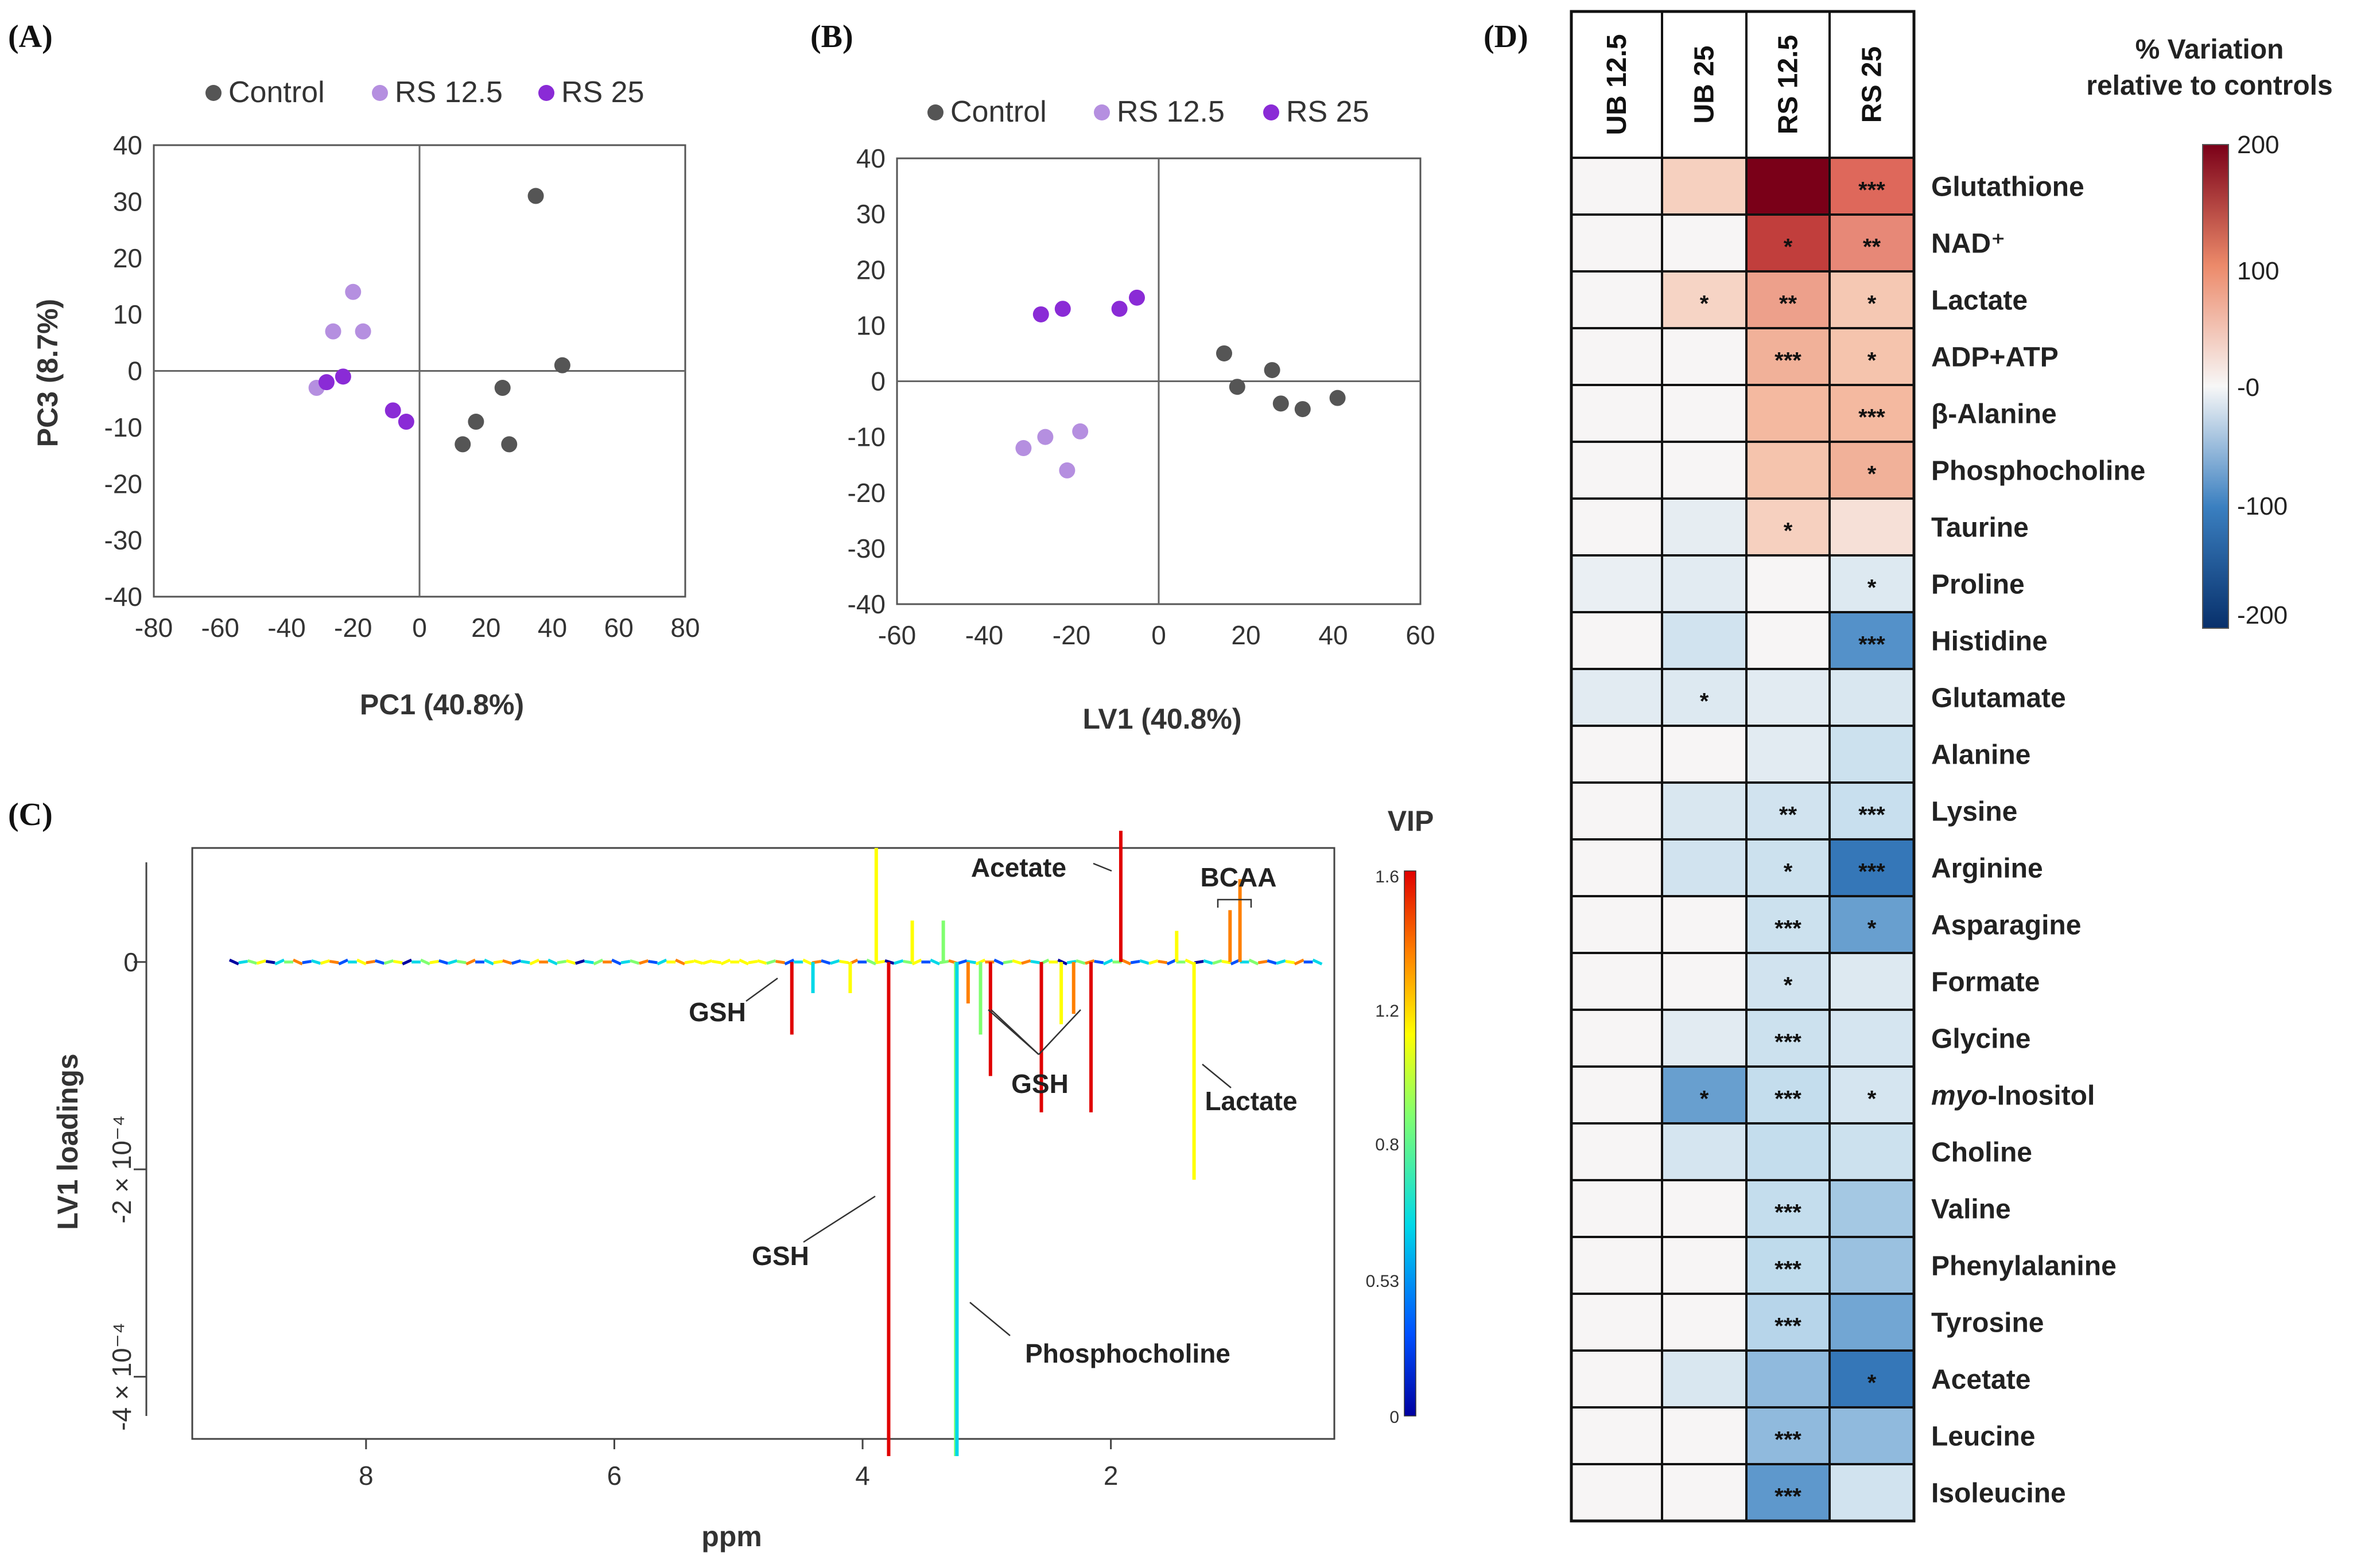 This screenshot has width=2353, height=1568. Describe the element at coordinates (1987, 869) in the screenshot. I see `metabolite-label: Arginine` at that location.